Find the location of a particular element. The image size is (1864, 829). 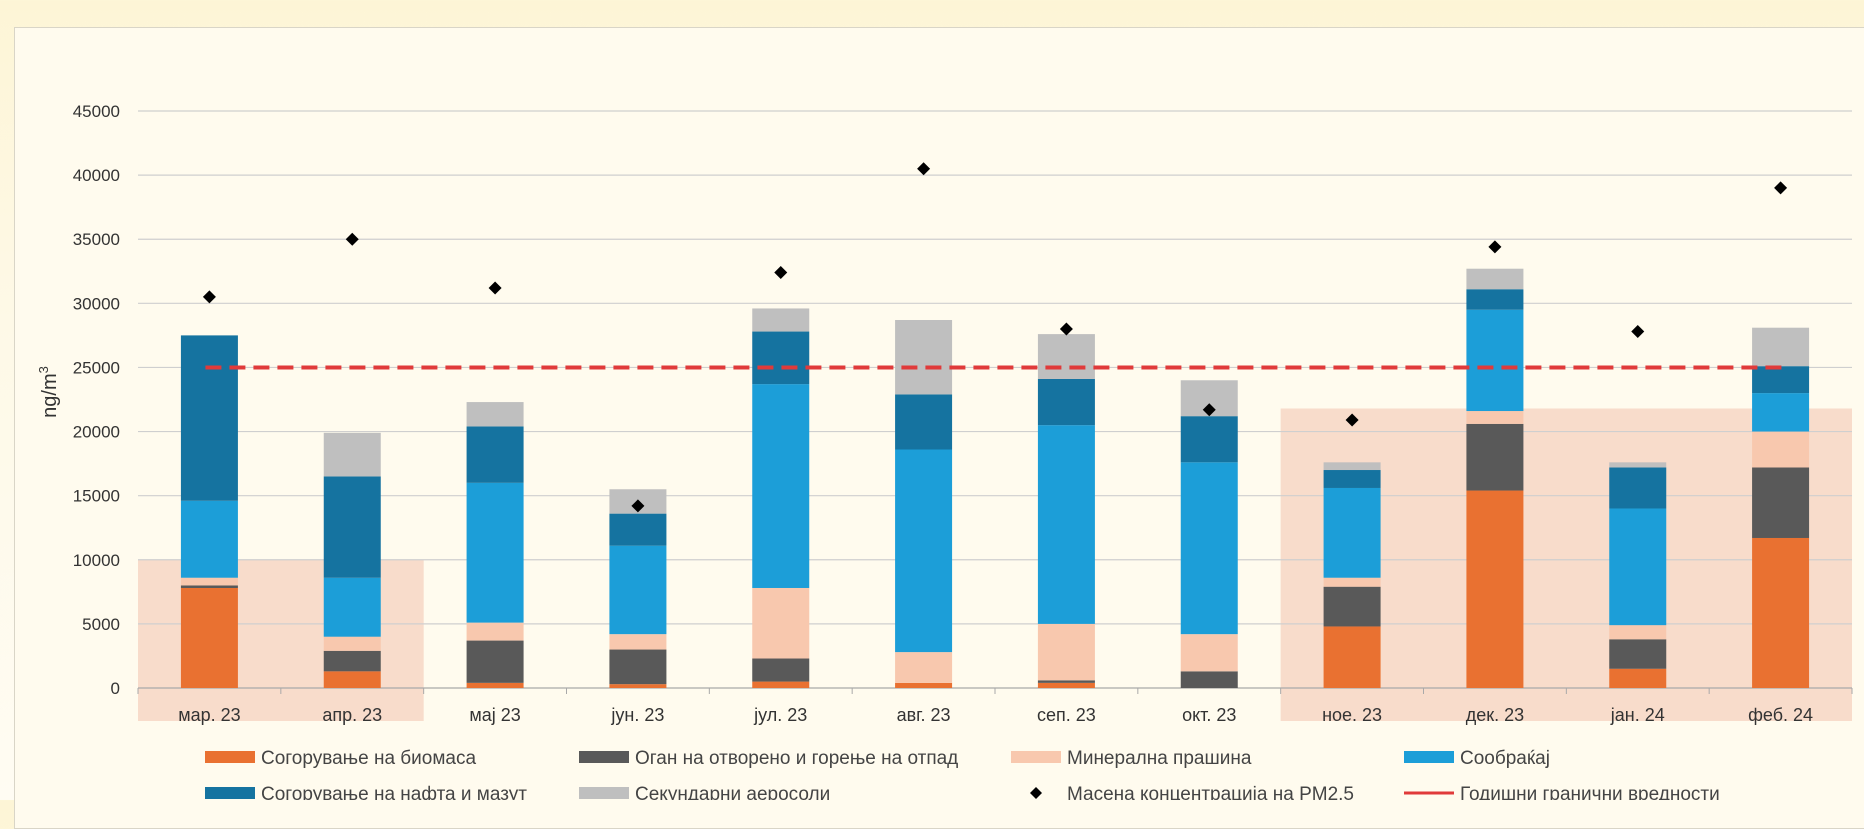

x-tick-label: авг. 23 is located at coordinates (924, 715).